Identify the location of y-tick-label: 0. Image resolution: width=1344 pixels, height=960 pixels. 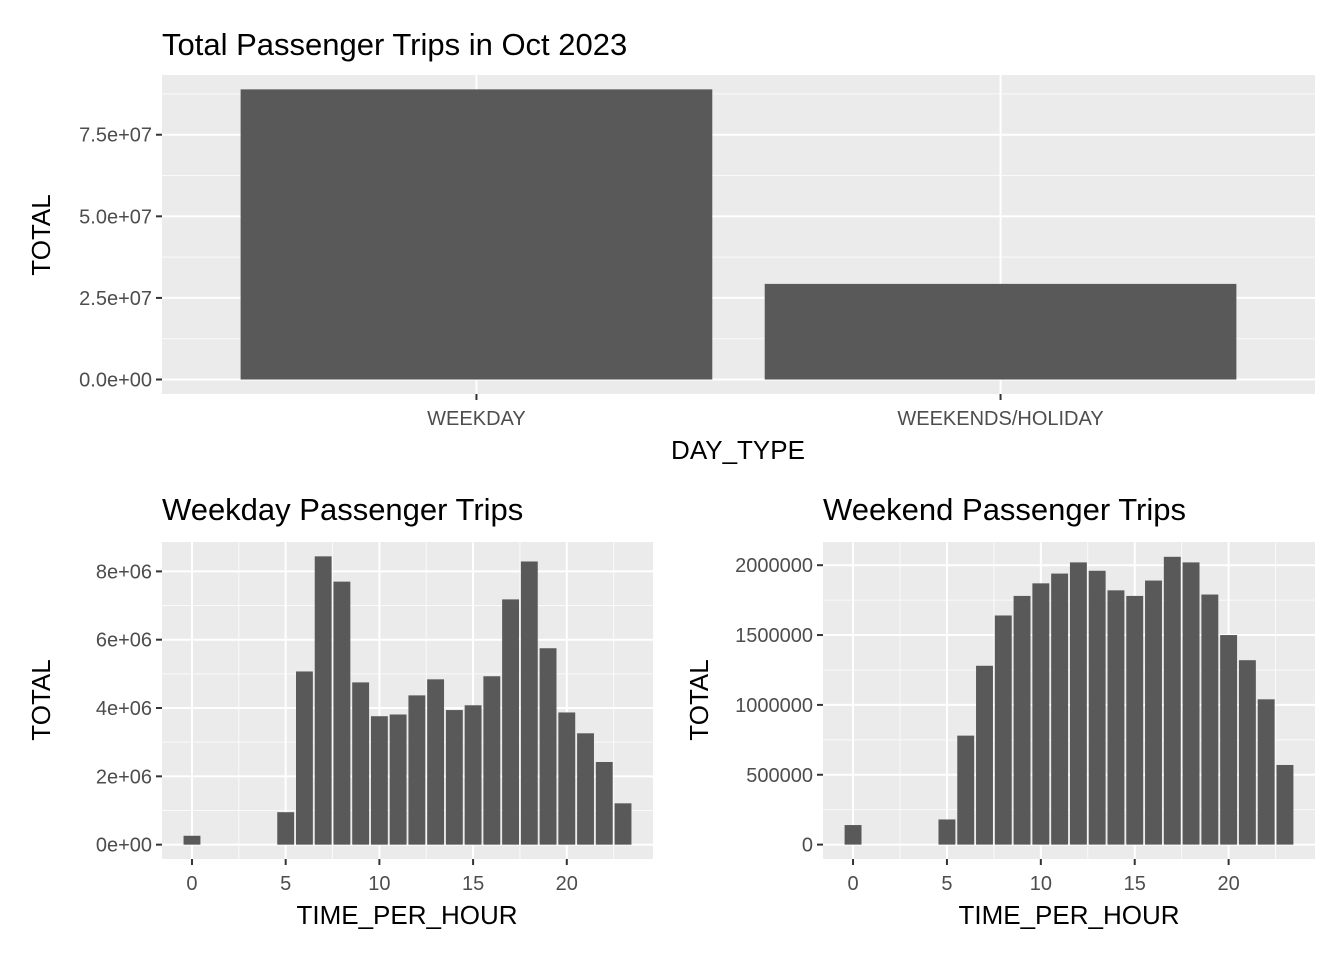
(807, 846).